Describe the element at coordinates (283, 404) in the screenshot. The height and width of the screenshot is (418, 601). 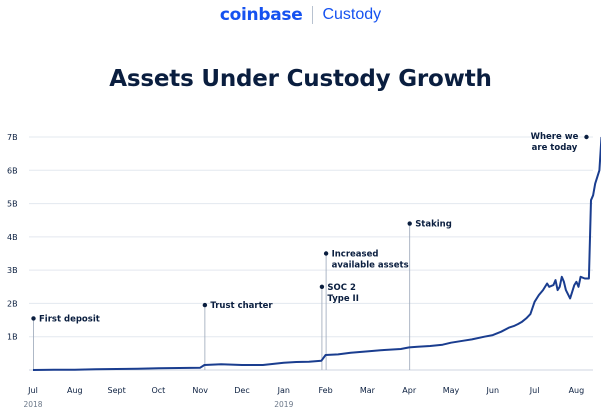
I see `x-year-label: 2019` at that location.